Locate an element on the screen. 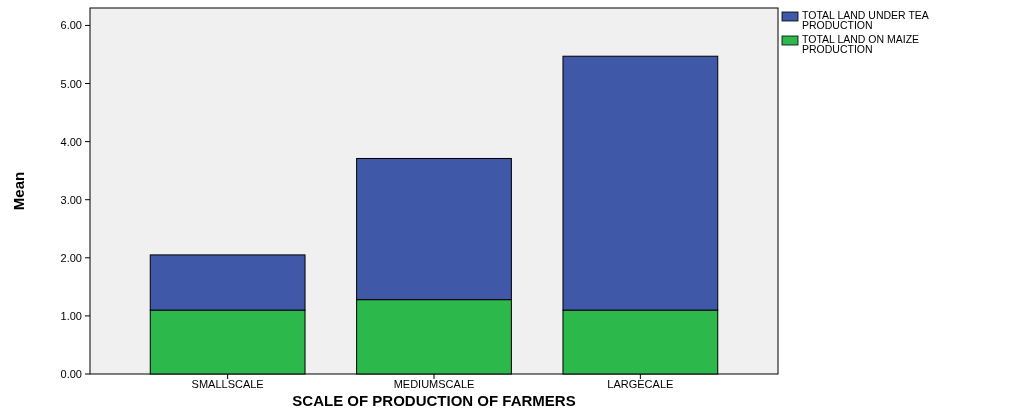 Image resolution: width=1018 pixels, height=414 pixels. y-tick-label: 3.00 is located at coordinates (71, 199).